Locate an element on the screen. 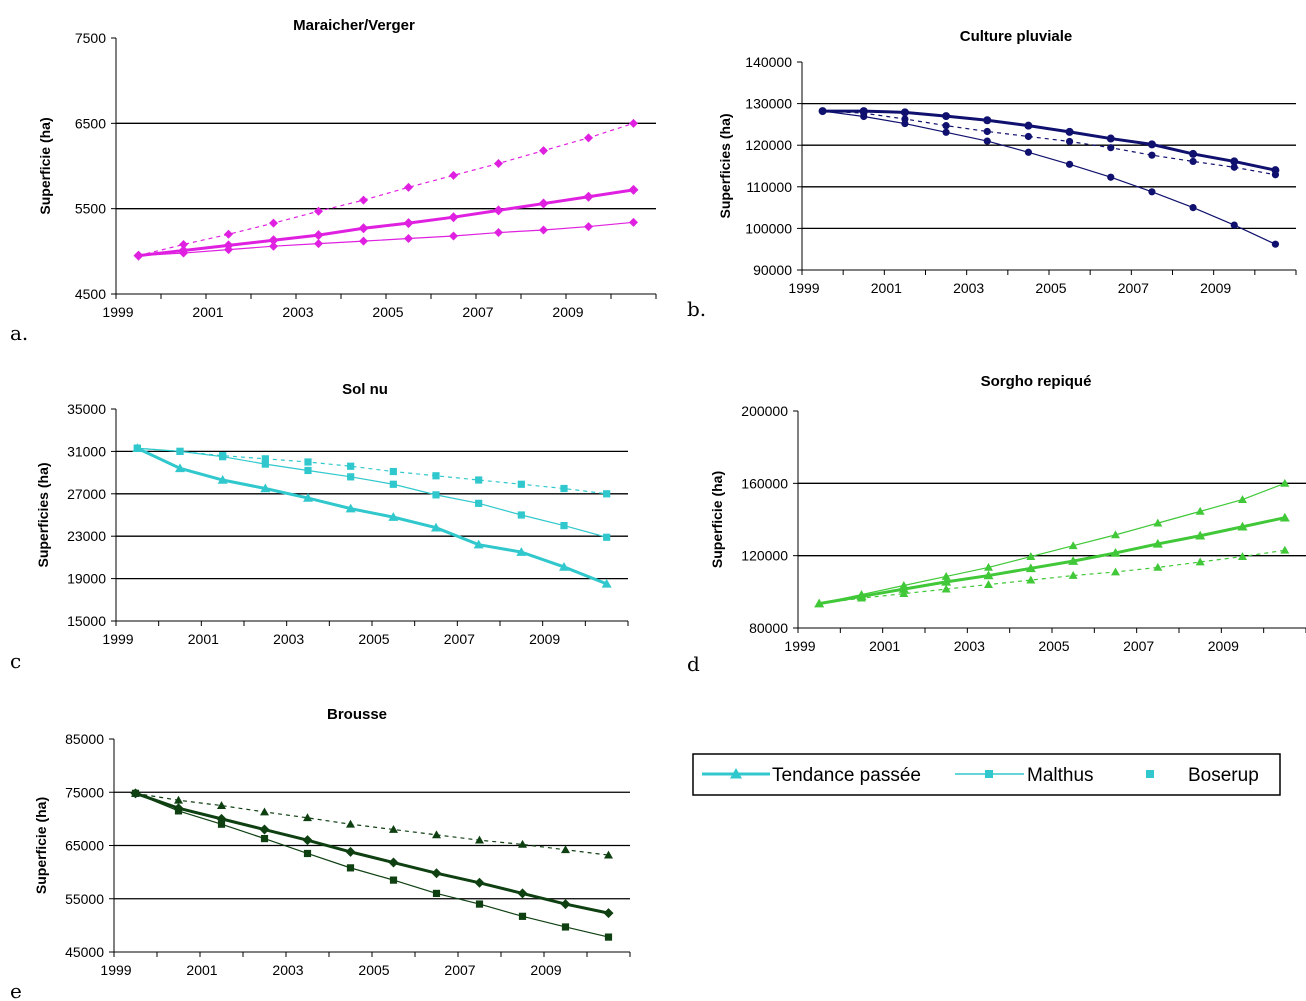 Image resolution: width=1306 pixels, height=1001 pixels. series-line-thin is located at coordinates (1049, 177).